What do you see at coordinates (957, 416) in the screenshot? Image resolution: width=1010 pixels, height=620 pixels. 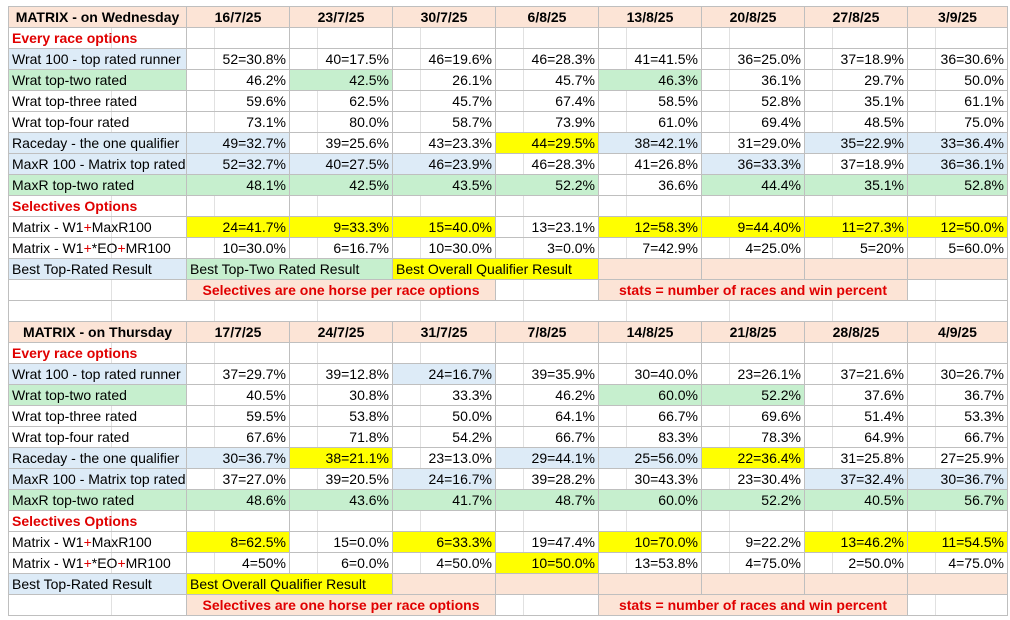 I see `cell: 53.3%` at bounding box center [957, 416].